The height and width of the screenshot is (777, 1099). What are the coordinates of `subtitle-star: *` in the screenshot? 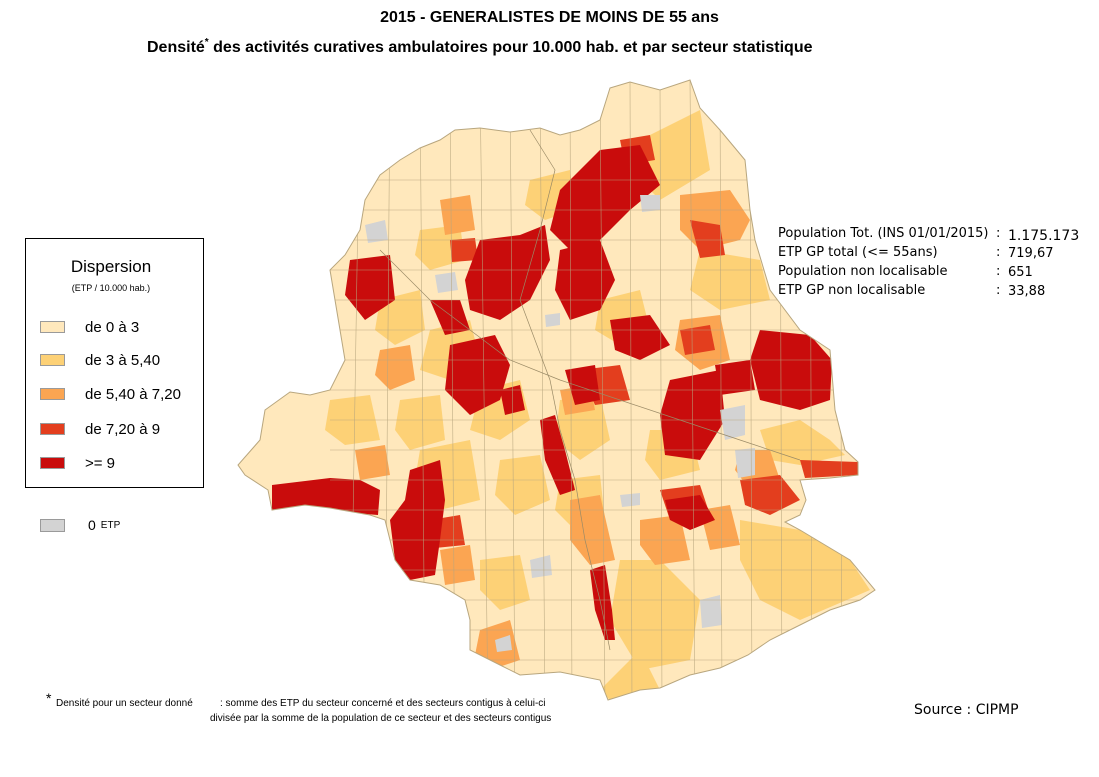 It's located at (206, 42).